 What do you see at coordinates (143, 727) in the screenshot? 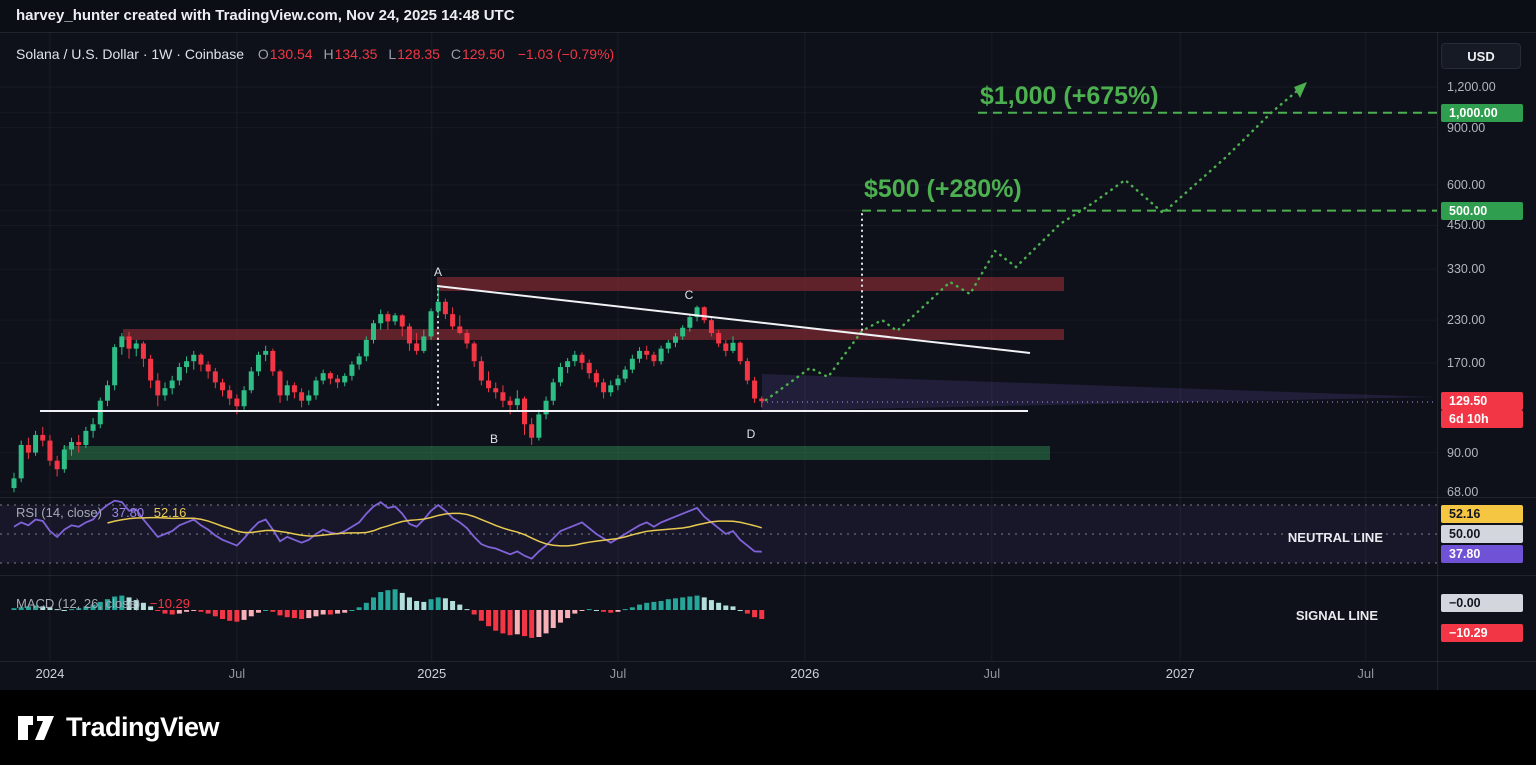
I see `tradingview-wordmark: TradingView` at bounding box center [143, 727].